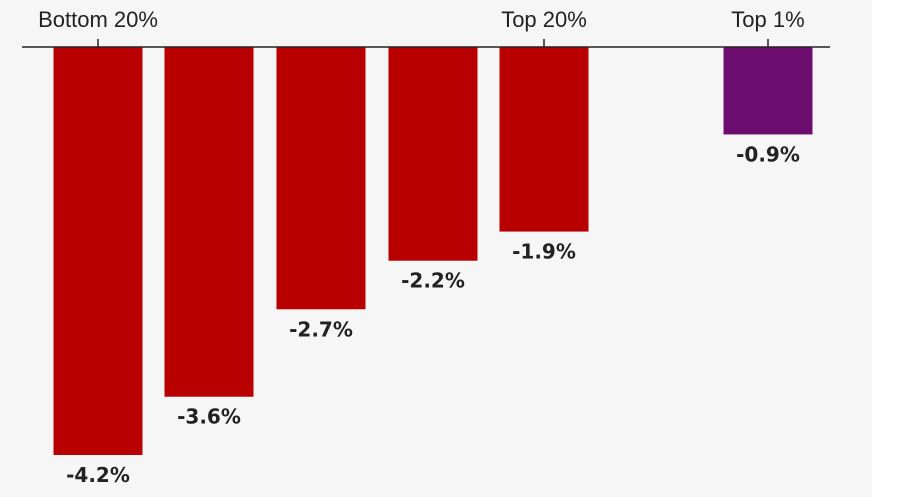  I want to click on value-label-1: -4.2%, so click(98, 475).